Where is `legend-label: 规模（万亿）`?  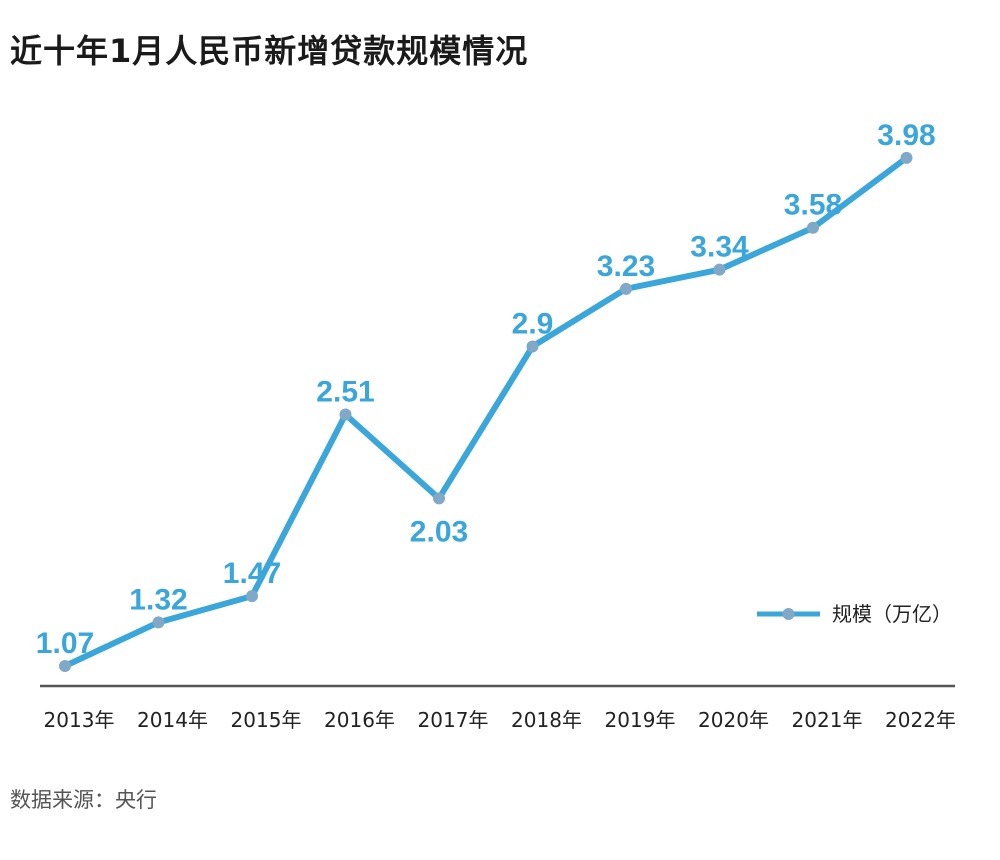 legend-label: 规模（万亿） is located at coordinates (892, 614).